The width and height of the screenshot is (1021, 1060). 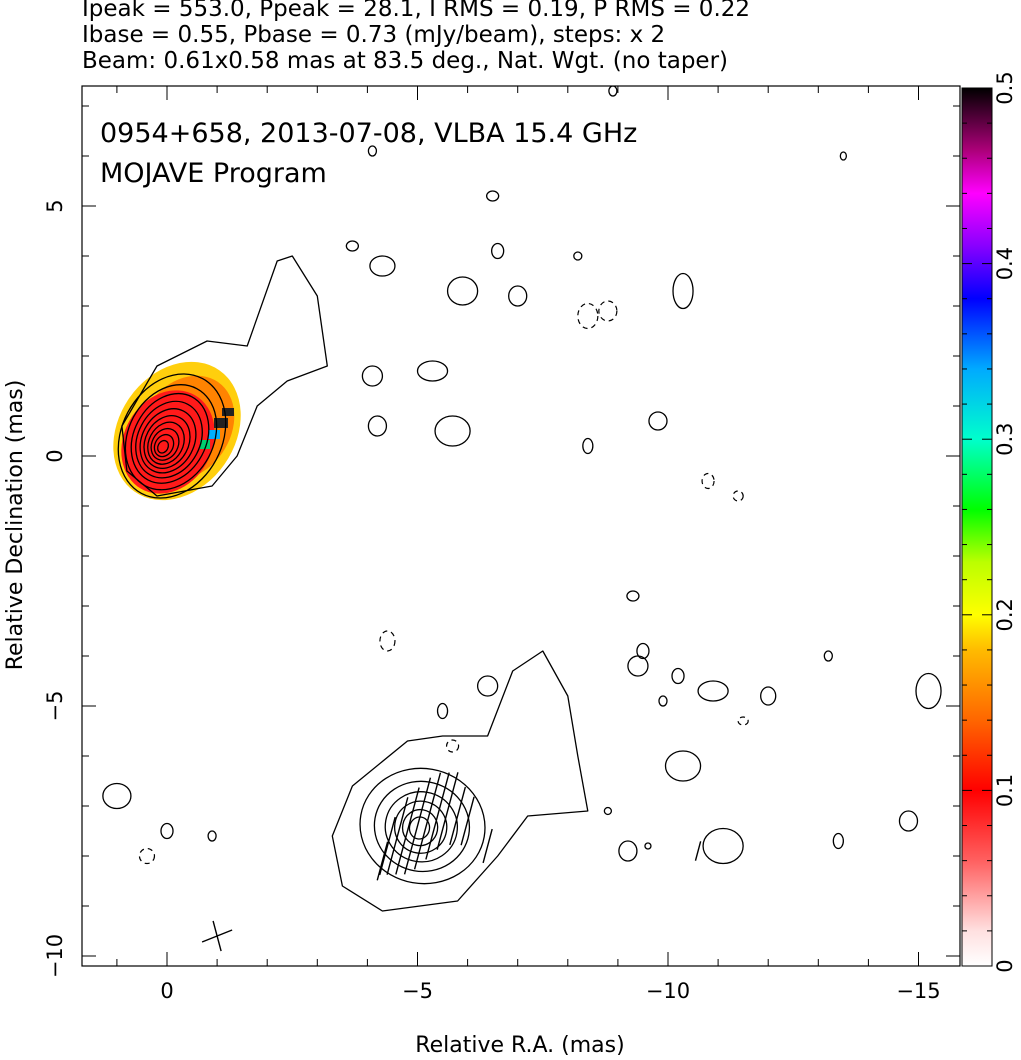 What do you see at coordinates (668, 991) in the screenshot?
I see `x-tick-label: −10` at bounding box center [668, 991].